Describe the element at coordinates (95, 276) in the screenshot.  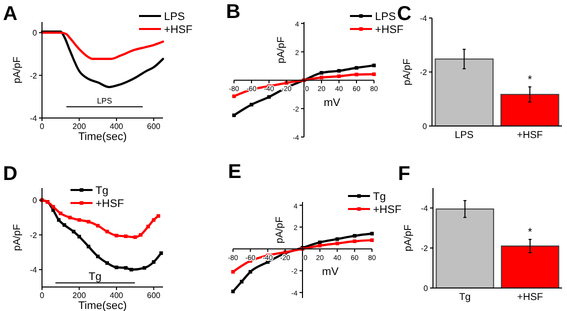
I see `annotation: Tg` at that location.